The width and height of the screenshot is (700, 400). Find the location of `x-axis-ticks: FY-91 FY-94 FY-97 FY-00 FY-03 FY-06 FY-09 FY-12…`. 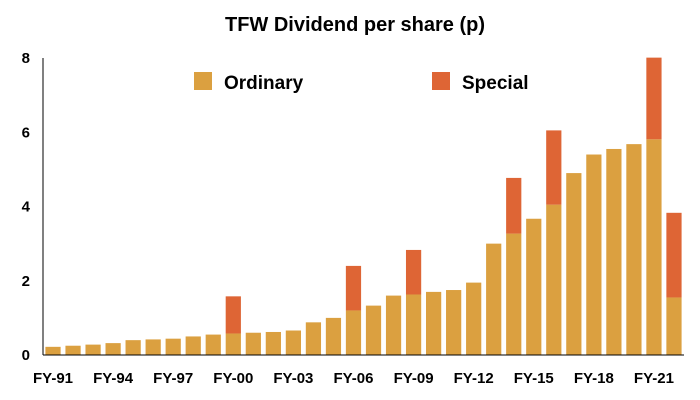

x-axis-ticks: FY-91 FY-94 FY-97 FY-00 FY-03 FY-06 FY-09 FY-12… is located at coordinates (353, 378).